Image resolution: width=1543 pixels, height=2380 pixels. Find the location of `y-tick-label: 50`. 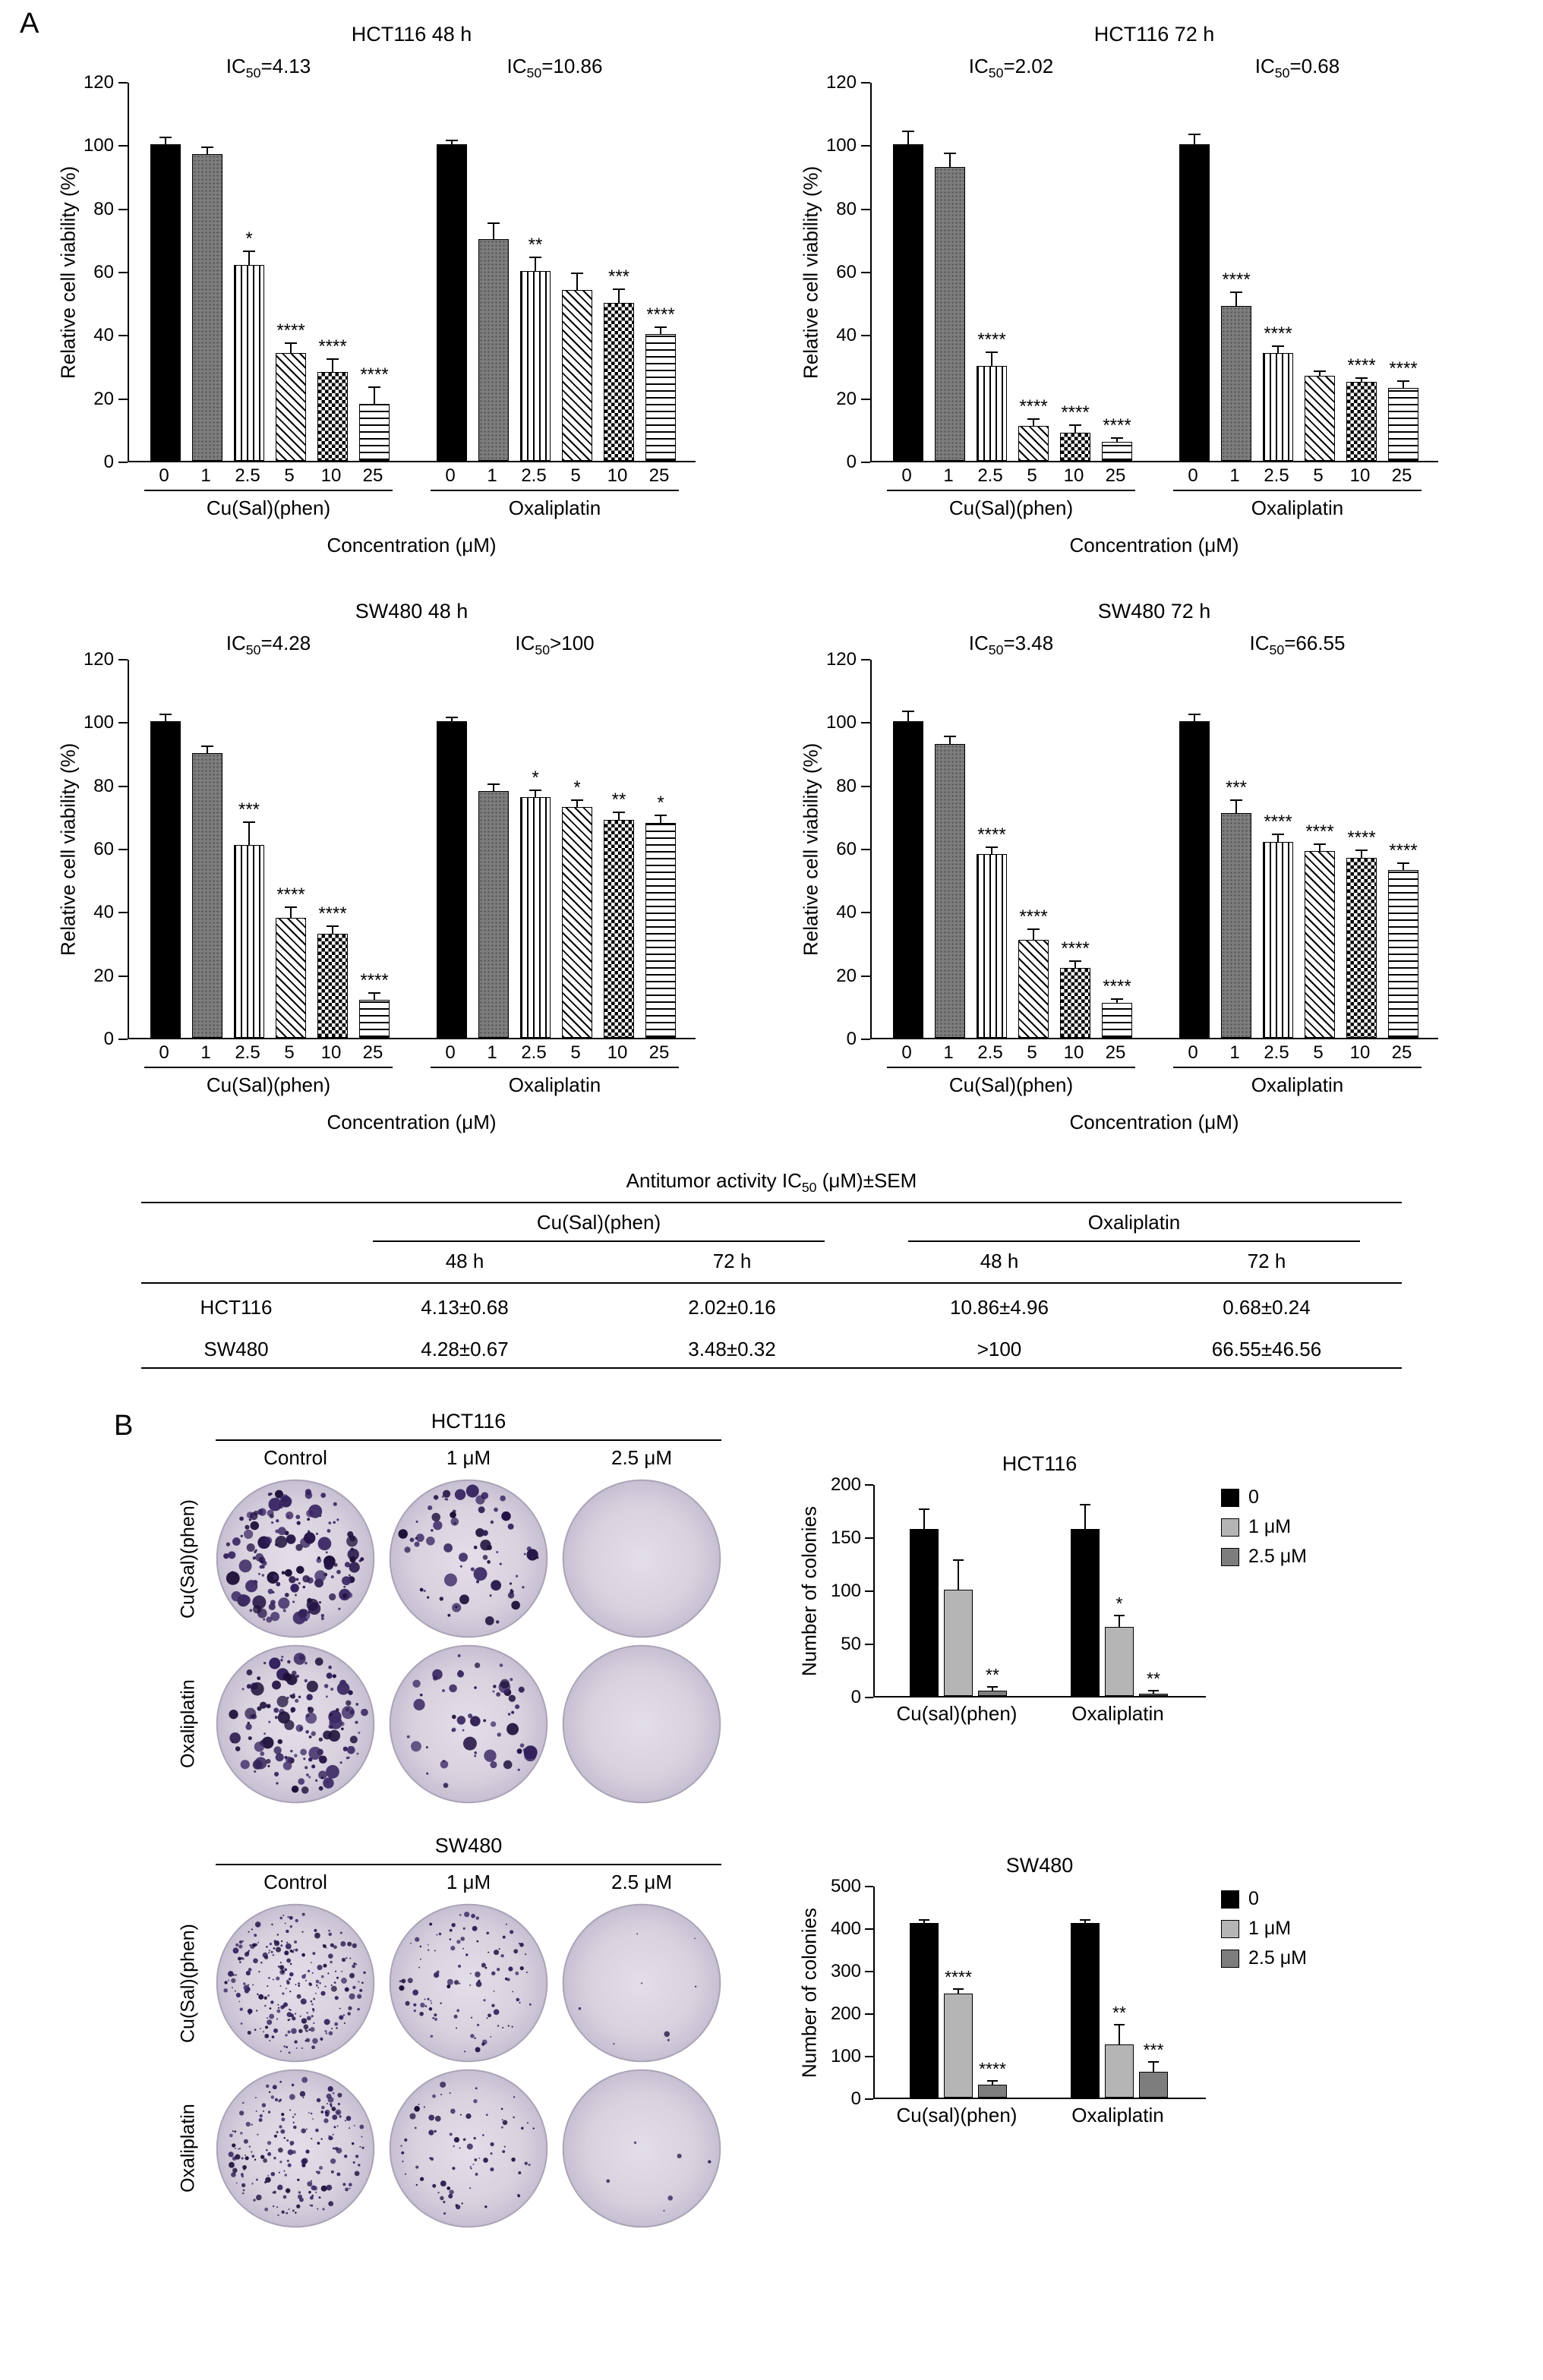

y-tick-label: 50 is located at coordinates (851, 1644).